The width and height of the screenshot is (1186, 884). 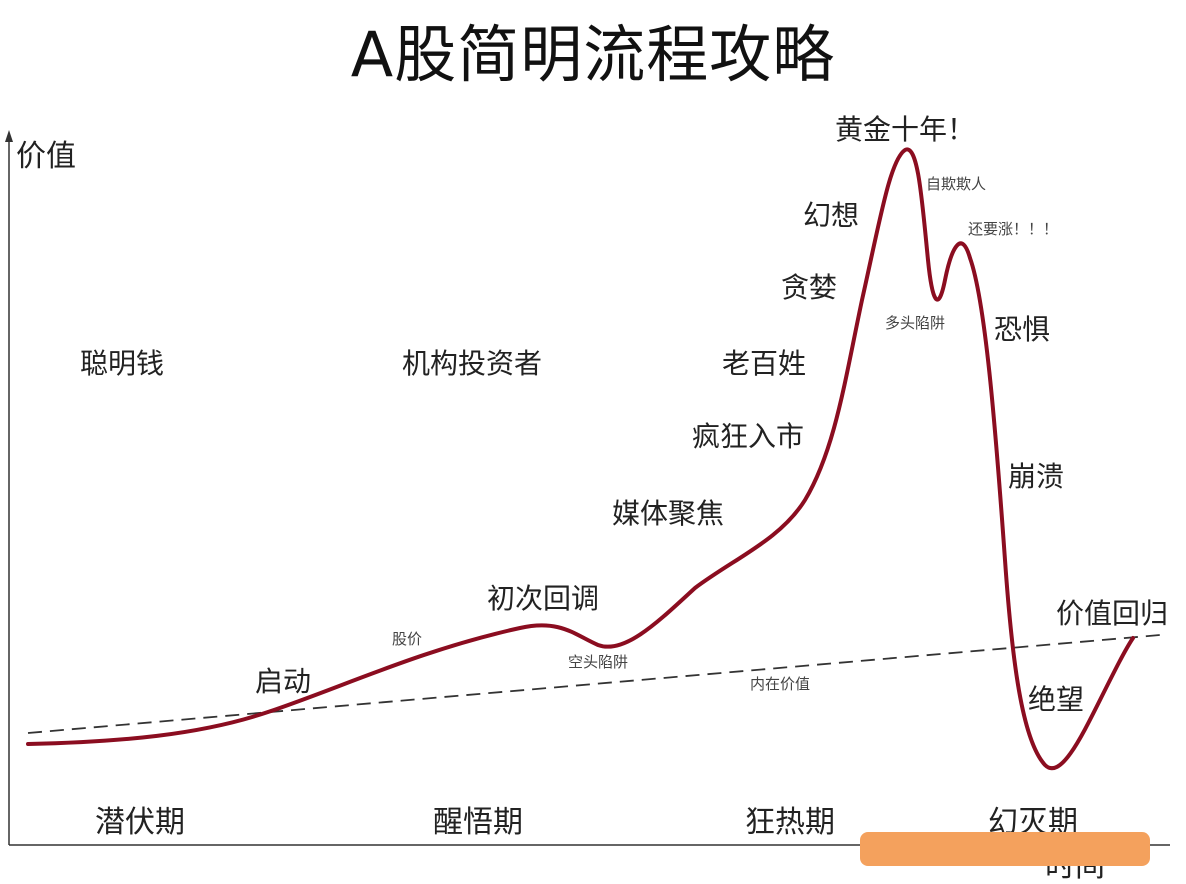 I want to click on y-axis-arrow, so click(x=9, y=136).